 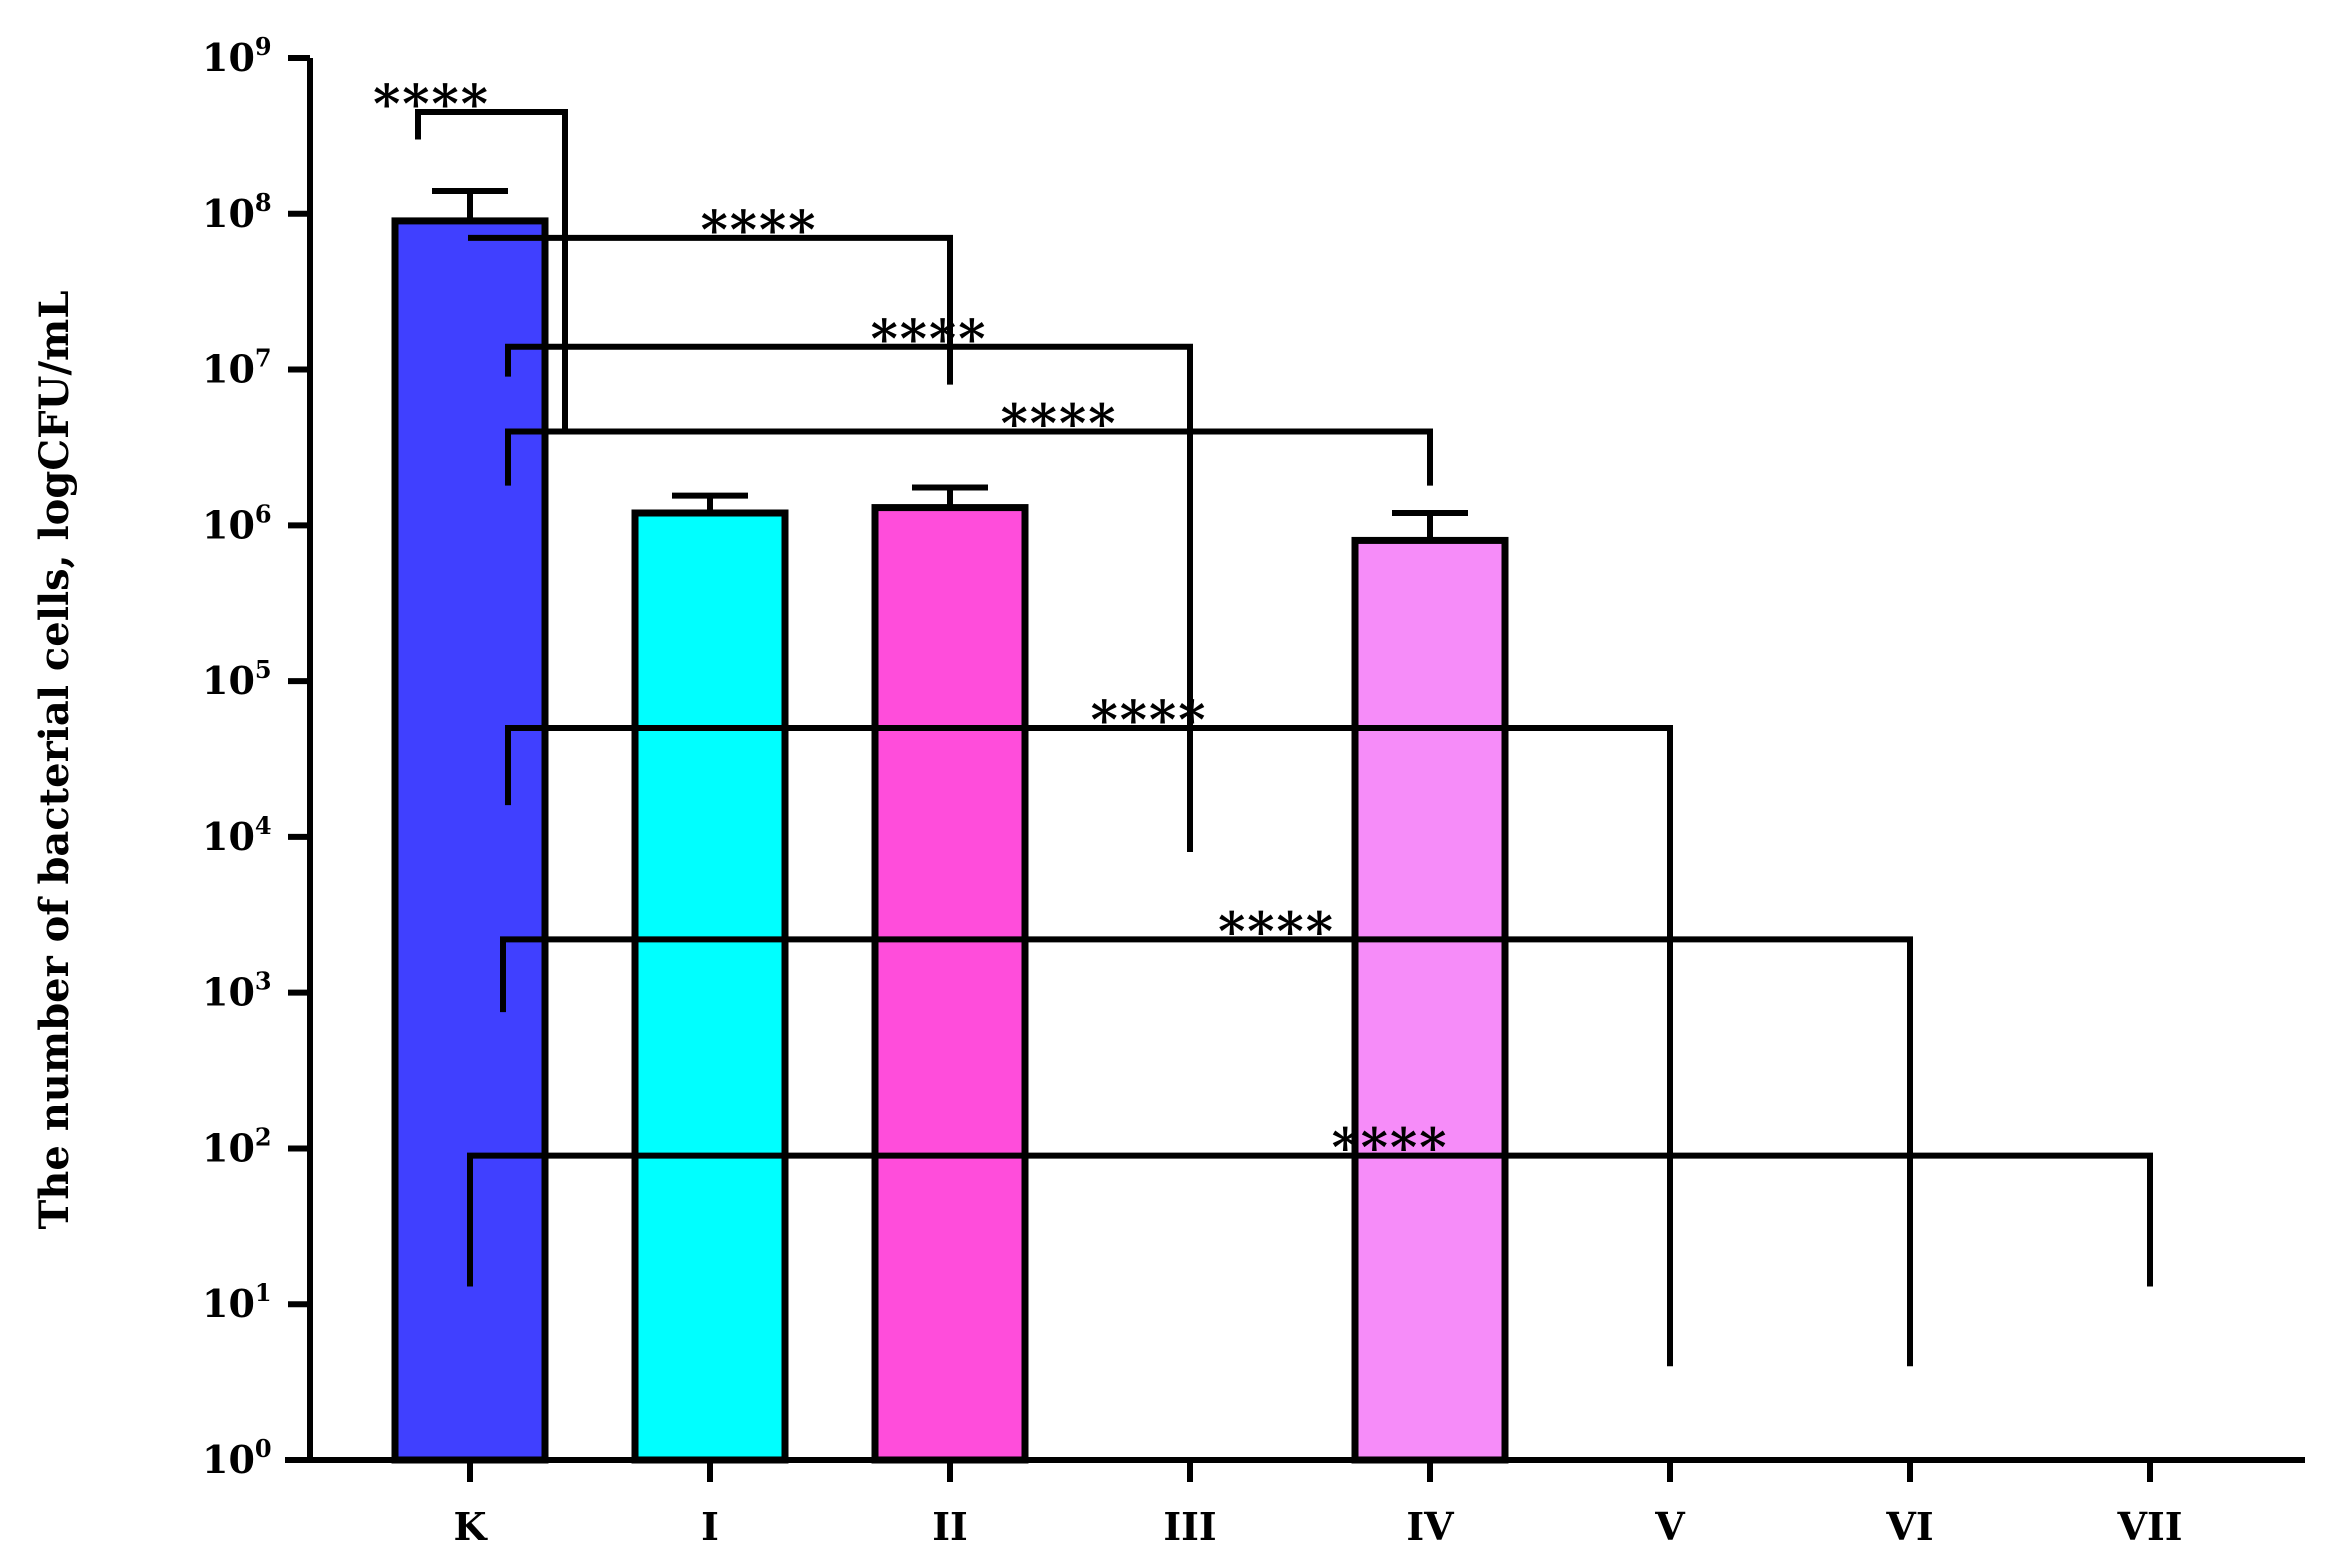 What do you see at coordinates (237, 679) in the screenshot?
I see `y-tick-label: 105` at bounding box center [237, 679].